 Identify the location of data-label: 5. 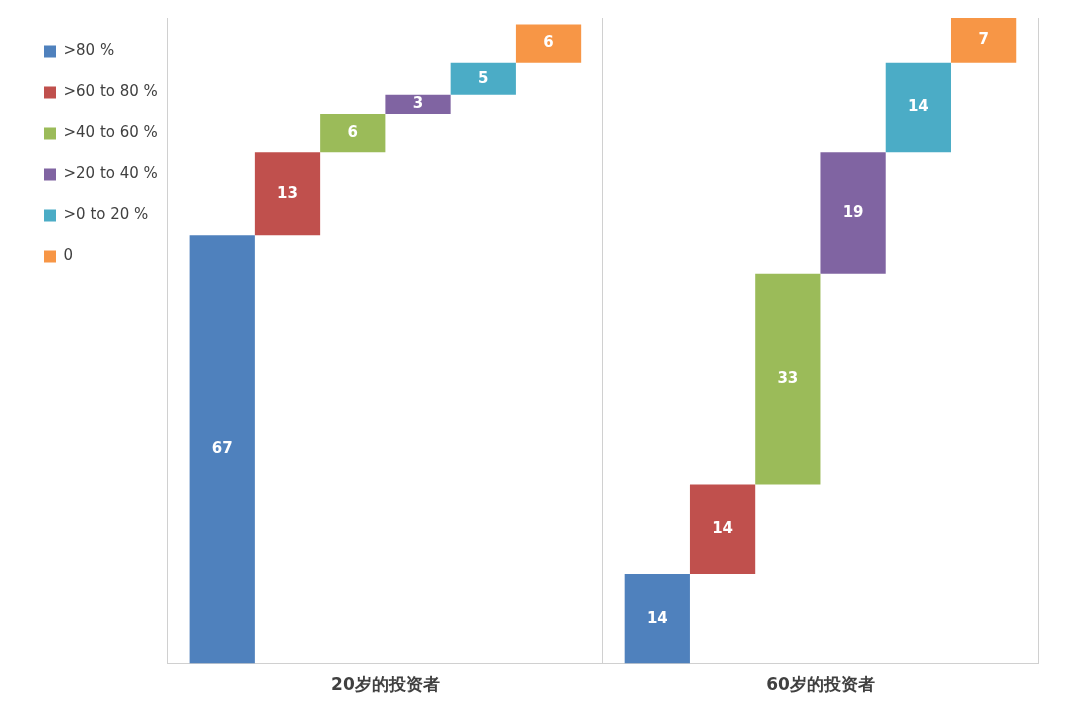
(483, 77).